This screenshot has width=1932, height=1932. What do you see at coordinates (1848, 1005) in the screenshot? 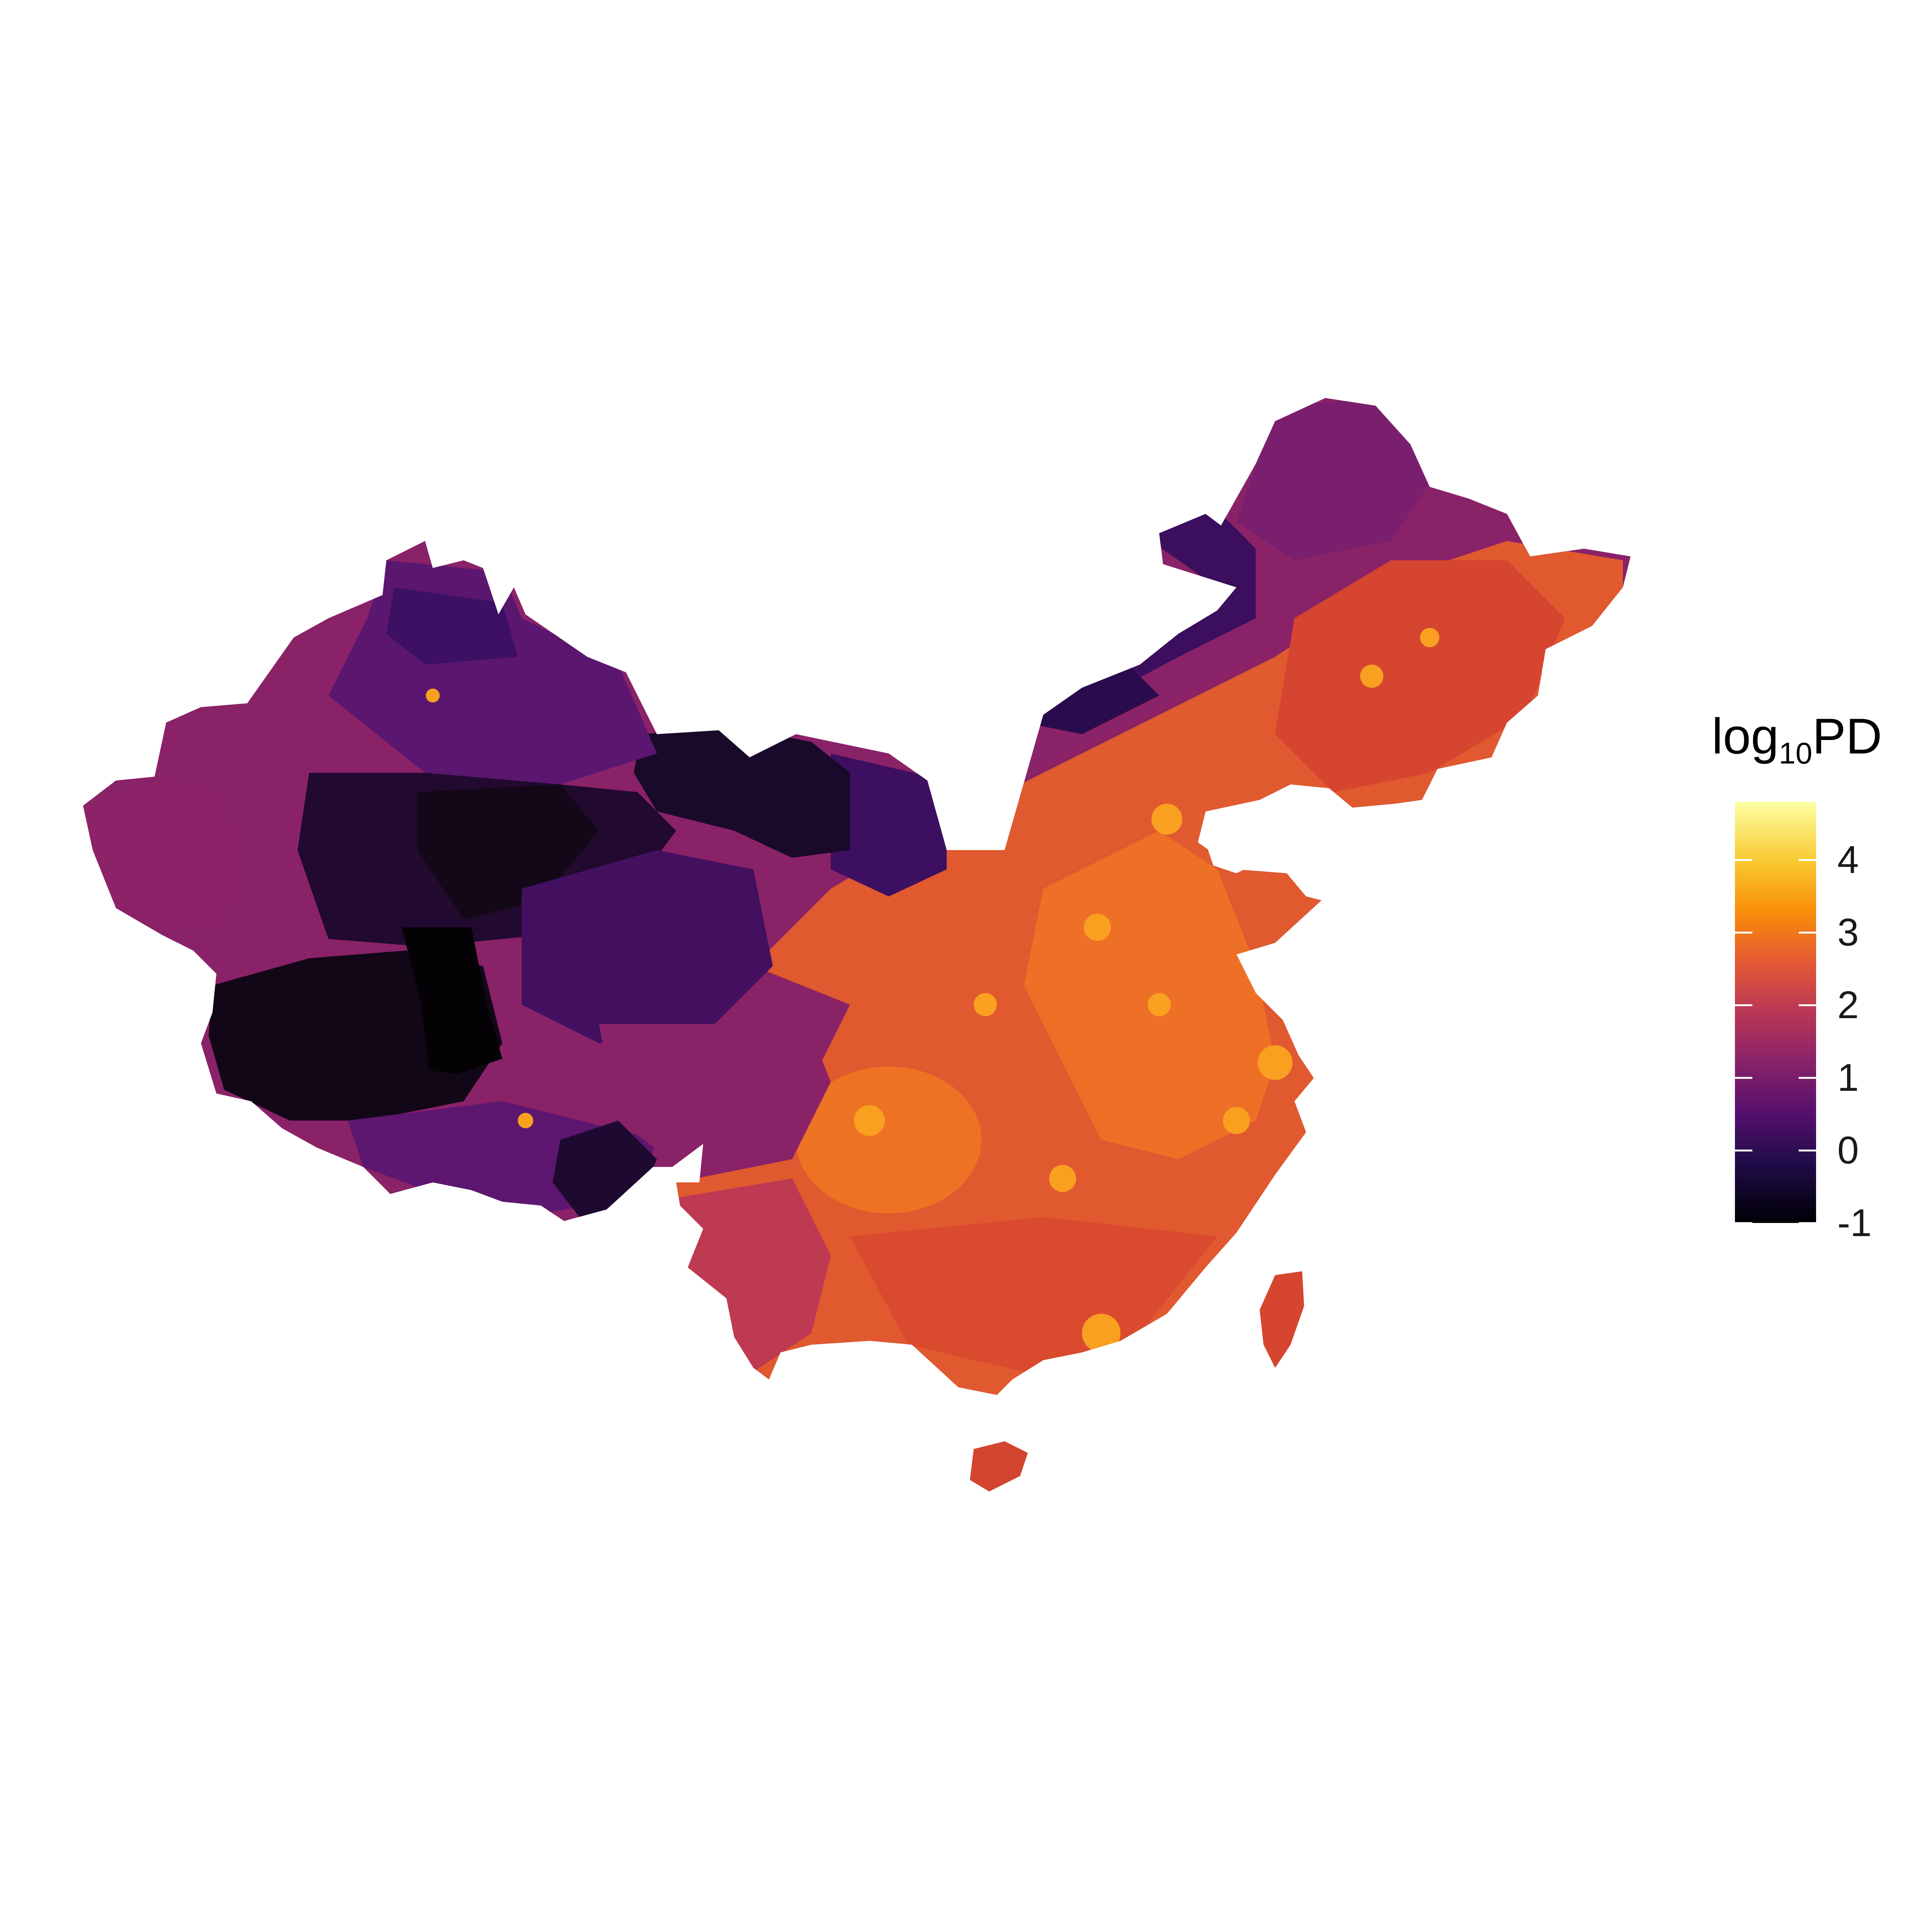
I see `legend-tick-label: 2` at bounding box center [1848, 1005].